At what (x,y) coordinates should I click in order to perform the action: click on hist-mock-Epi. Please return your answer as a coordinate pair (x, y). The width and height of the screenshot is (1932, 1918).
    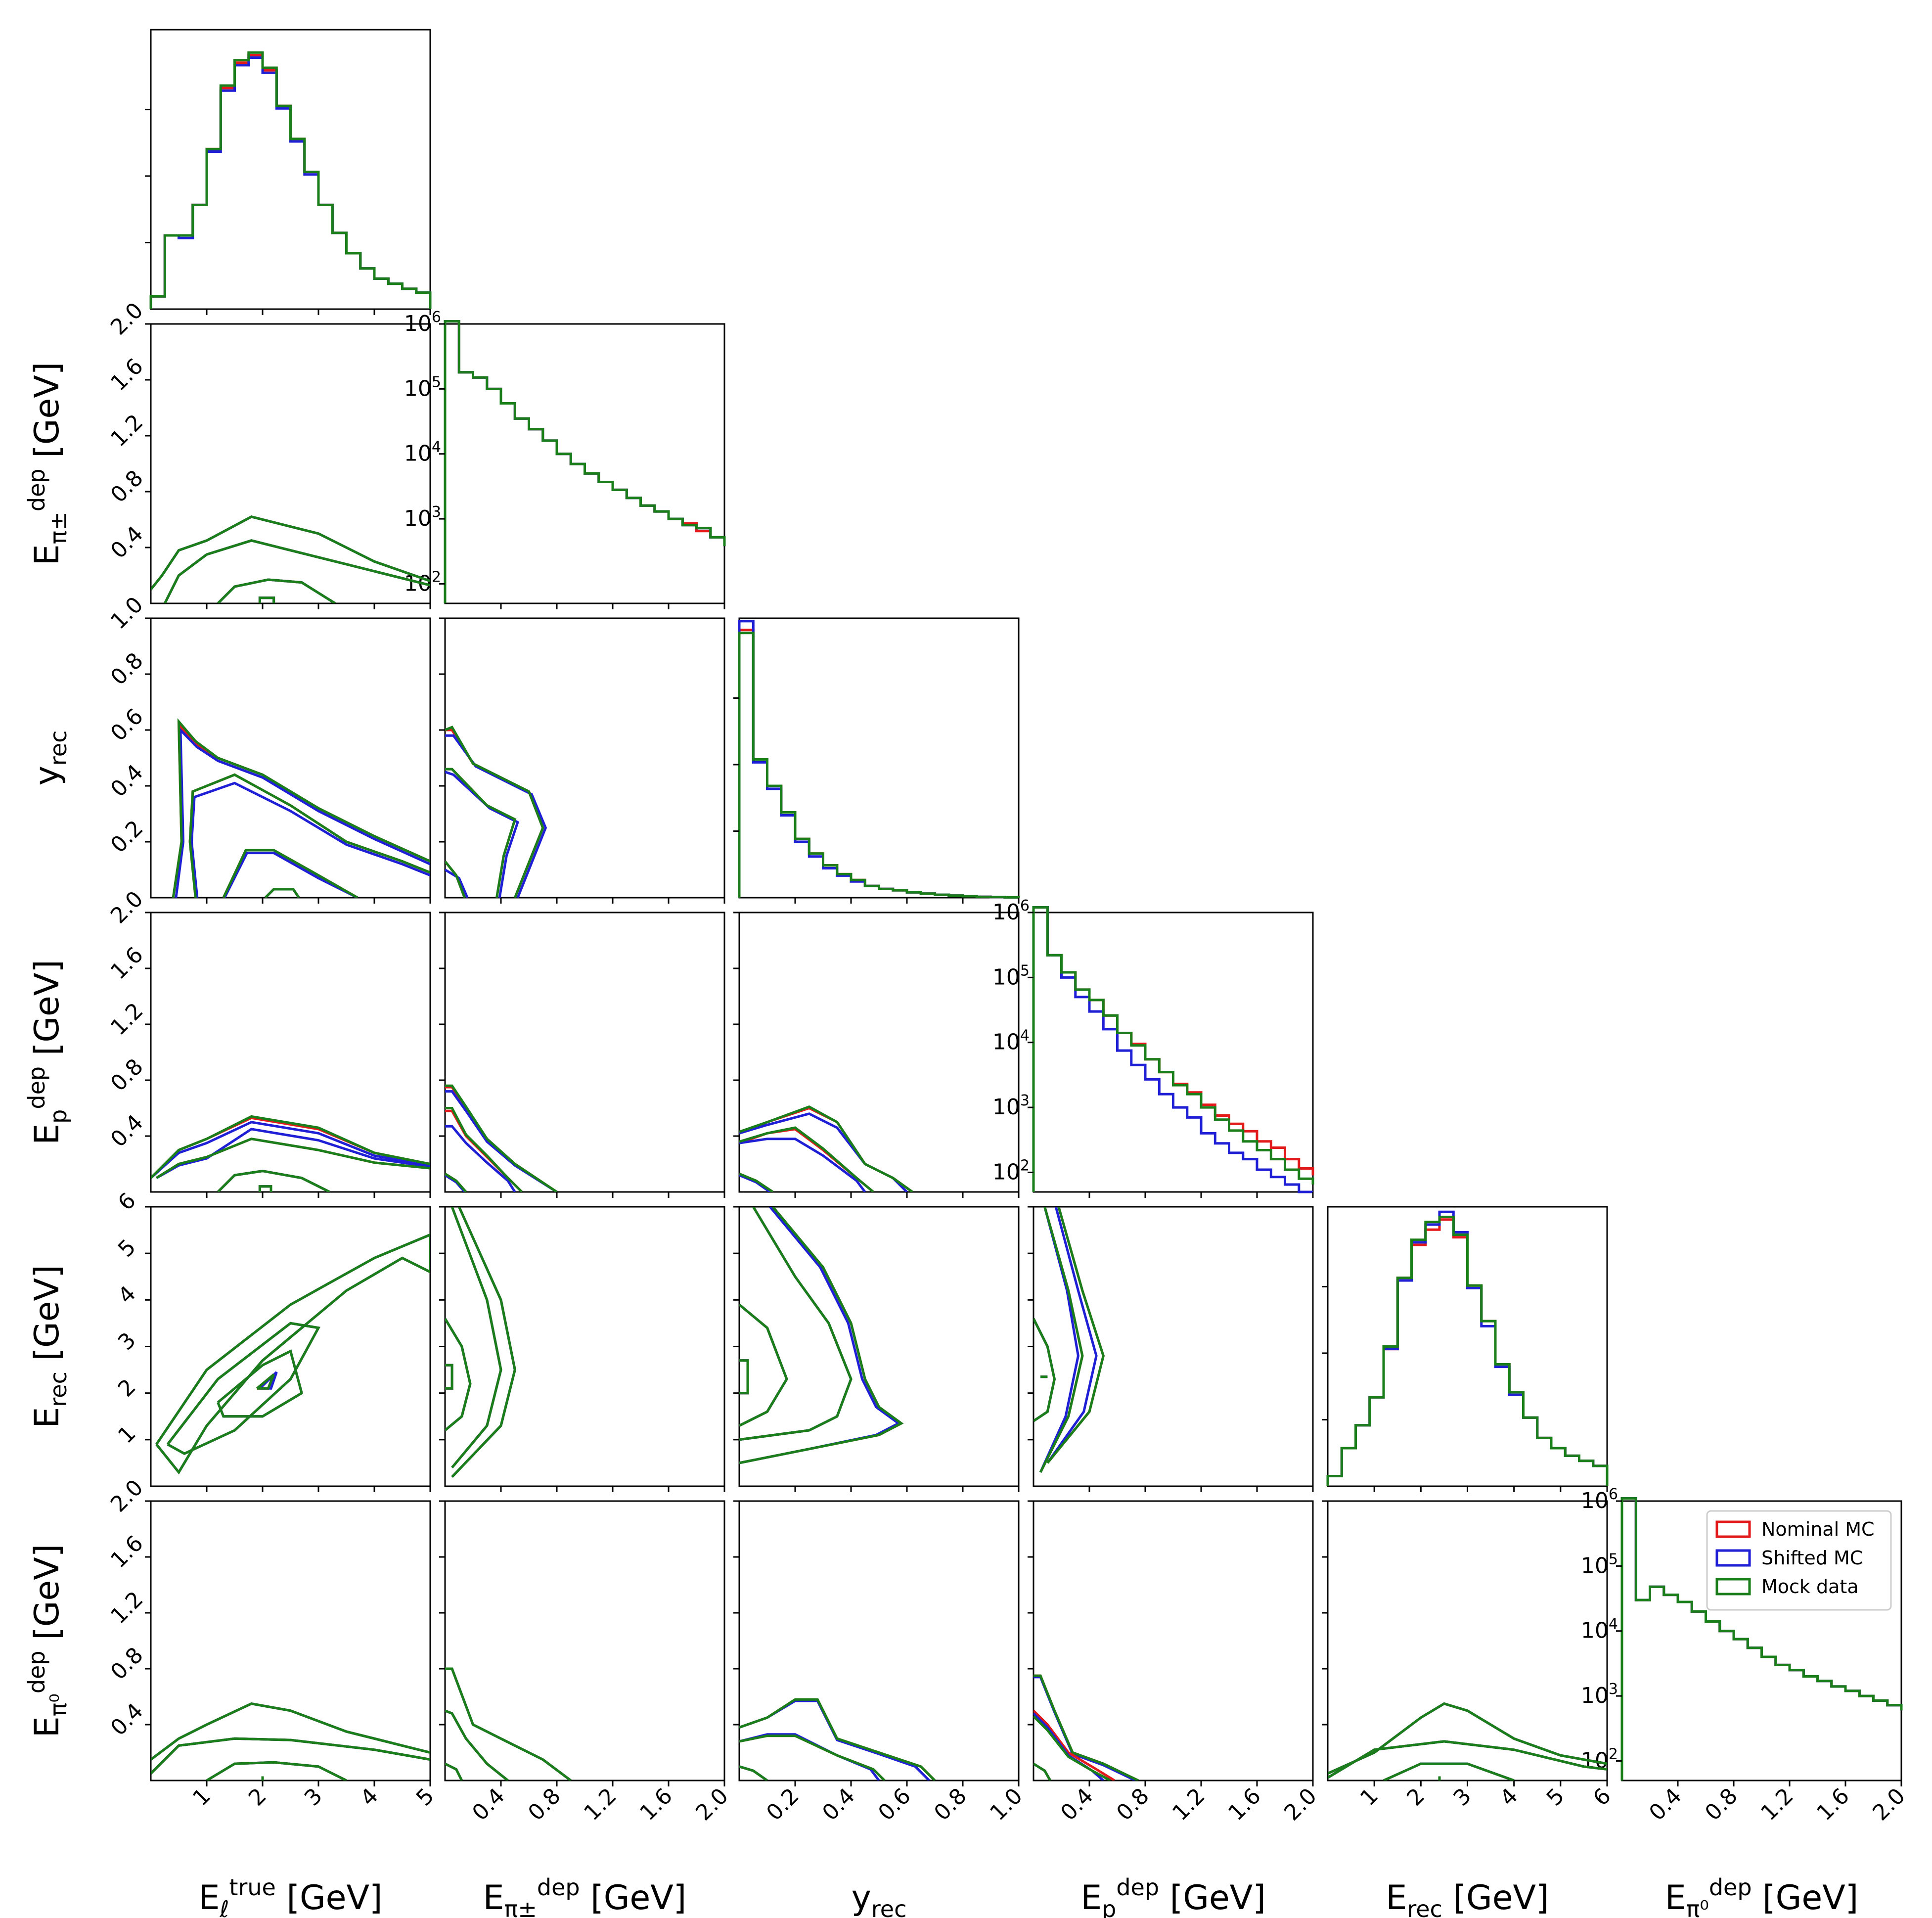
    Looking at the image, I should click on (585, 461).